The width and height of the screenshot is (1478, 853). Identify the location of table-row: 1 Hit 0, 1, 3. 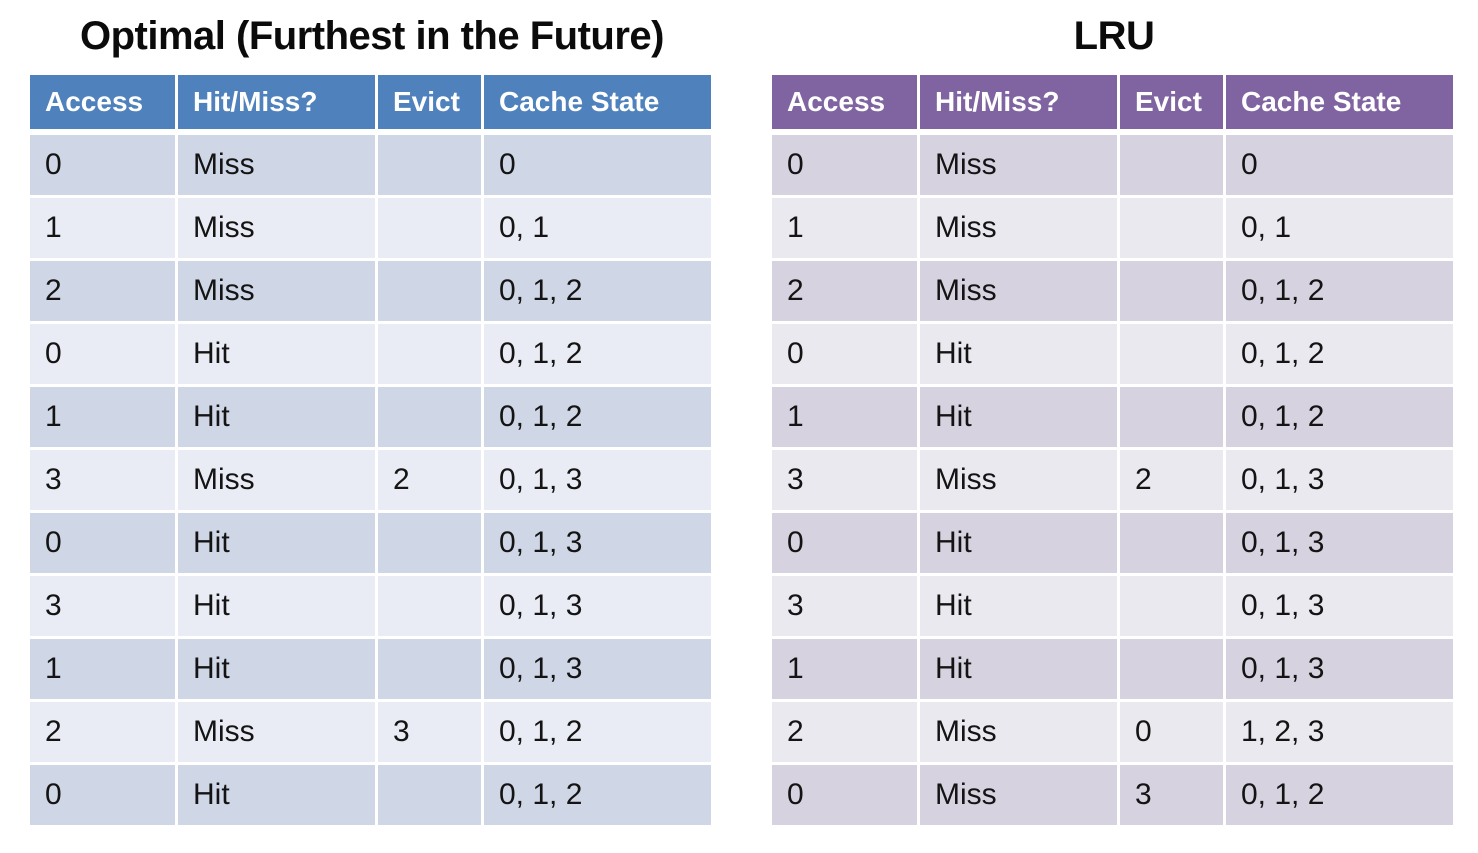
(370, 669).